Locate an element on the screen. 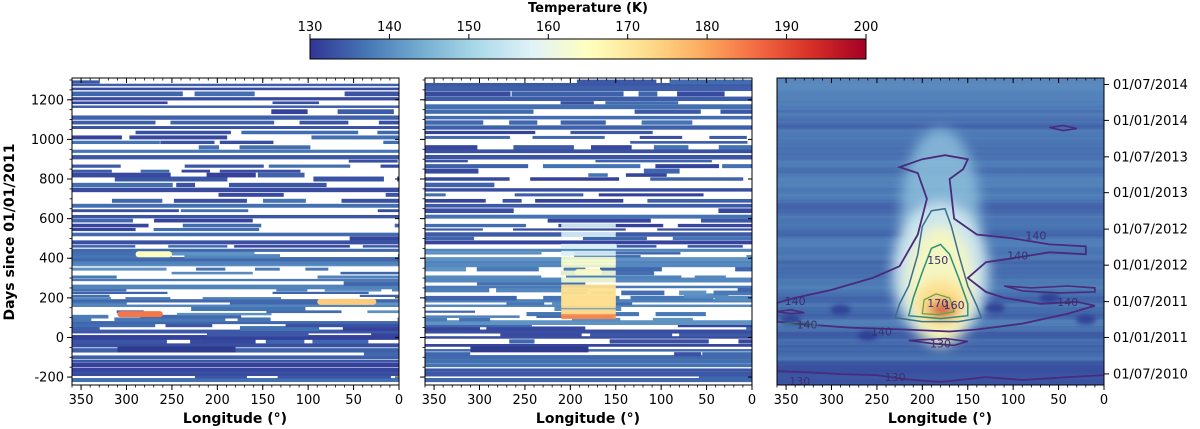 The image size is (1200, 429). y-tick-label: 200 is located at coordinates (51, 298).